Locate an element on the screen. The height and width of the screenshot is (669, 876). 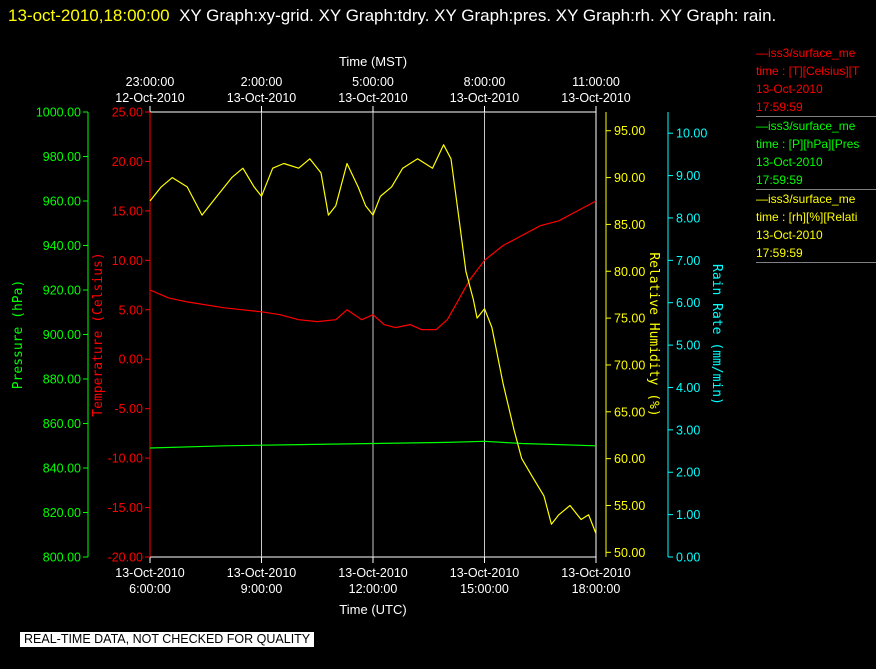
y-tick-label: 65.00 is located at coordinates (629, 412).